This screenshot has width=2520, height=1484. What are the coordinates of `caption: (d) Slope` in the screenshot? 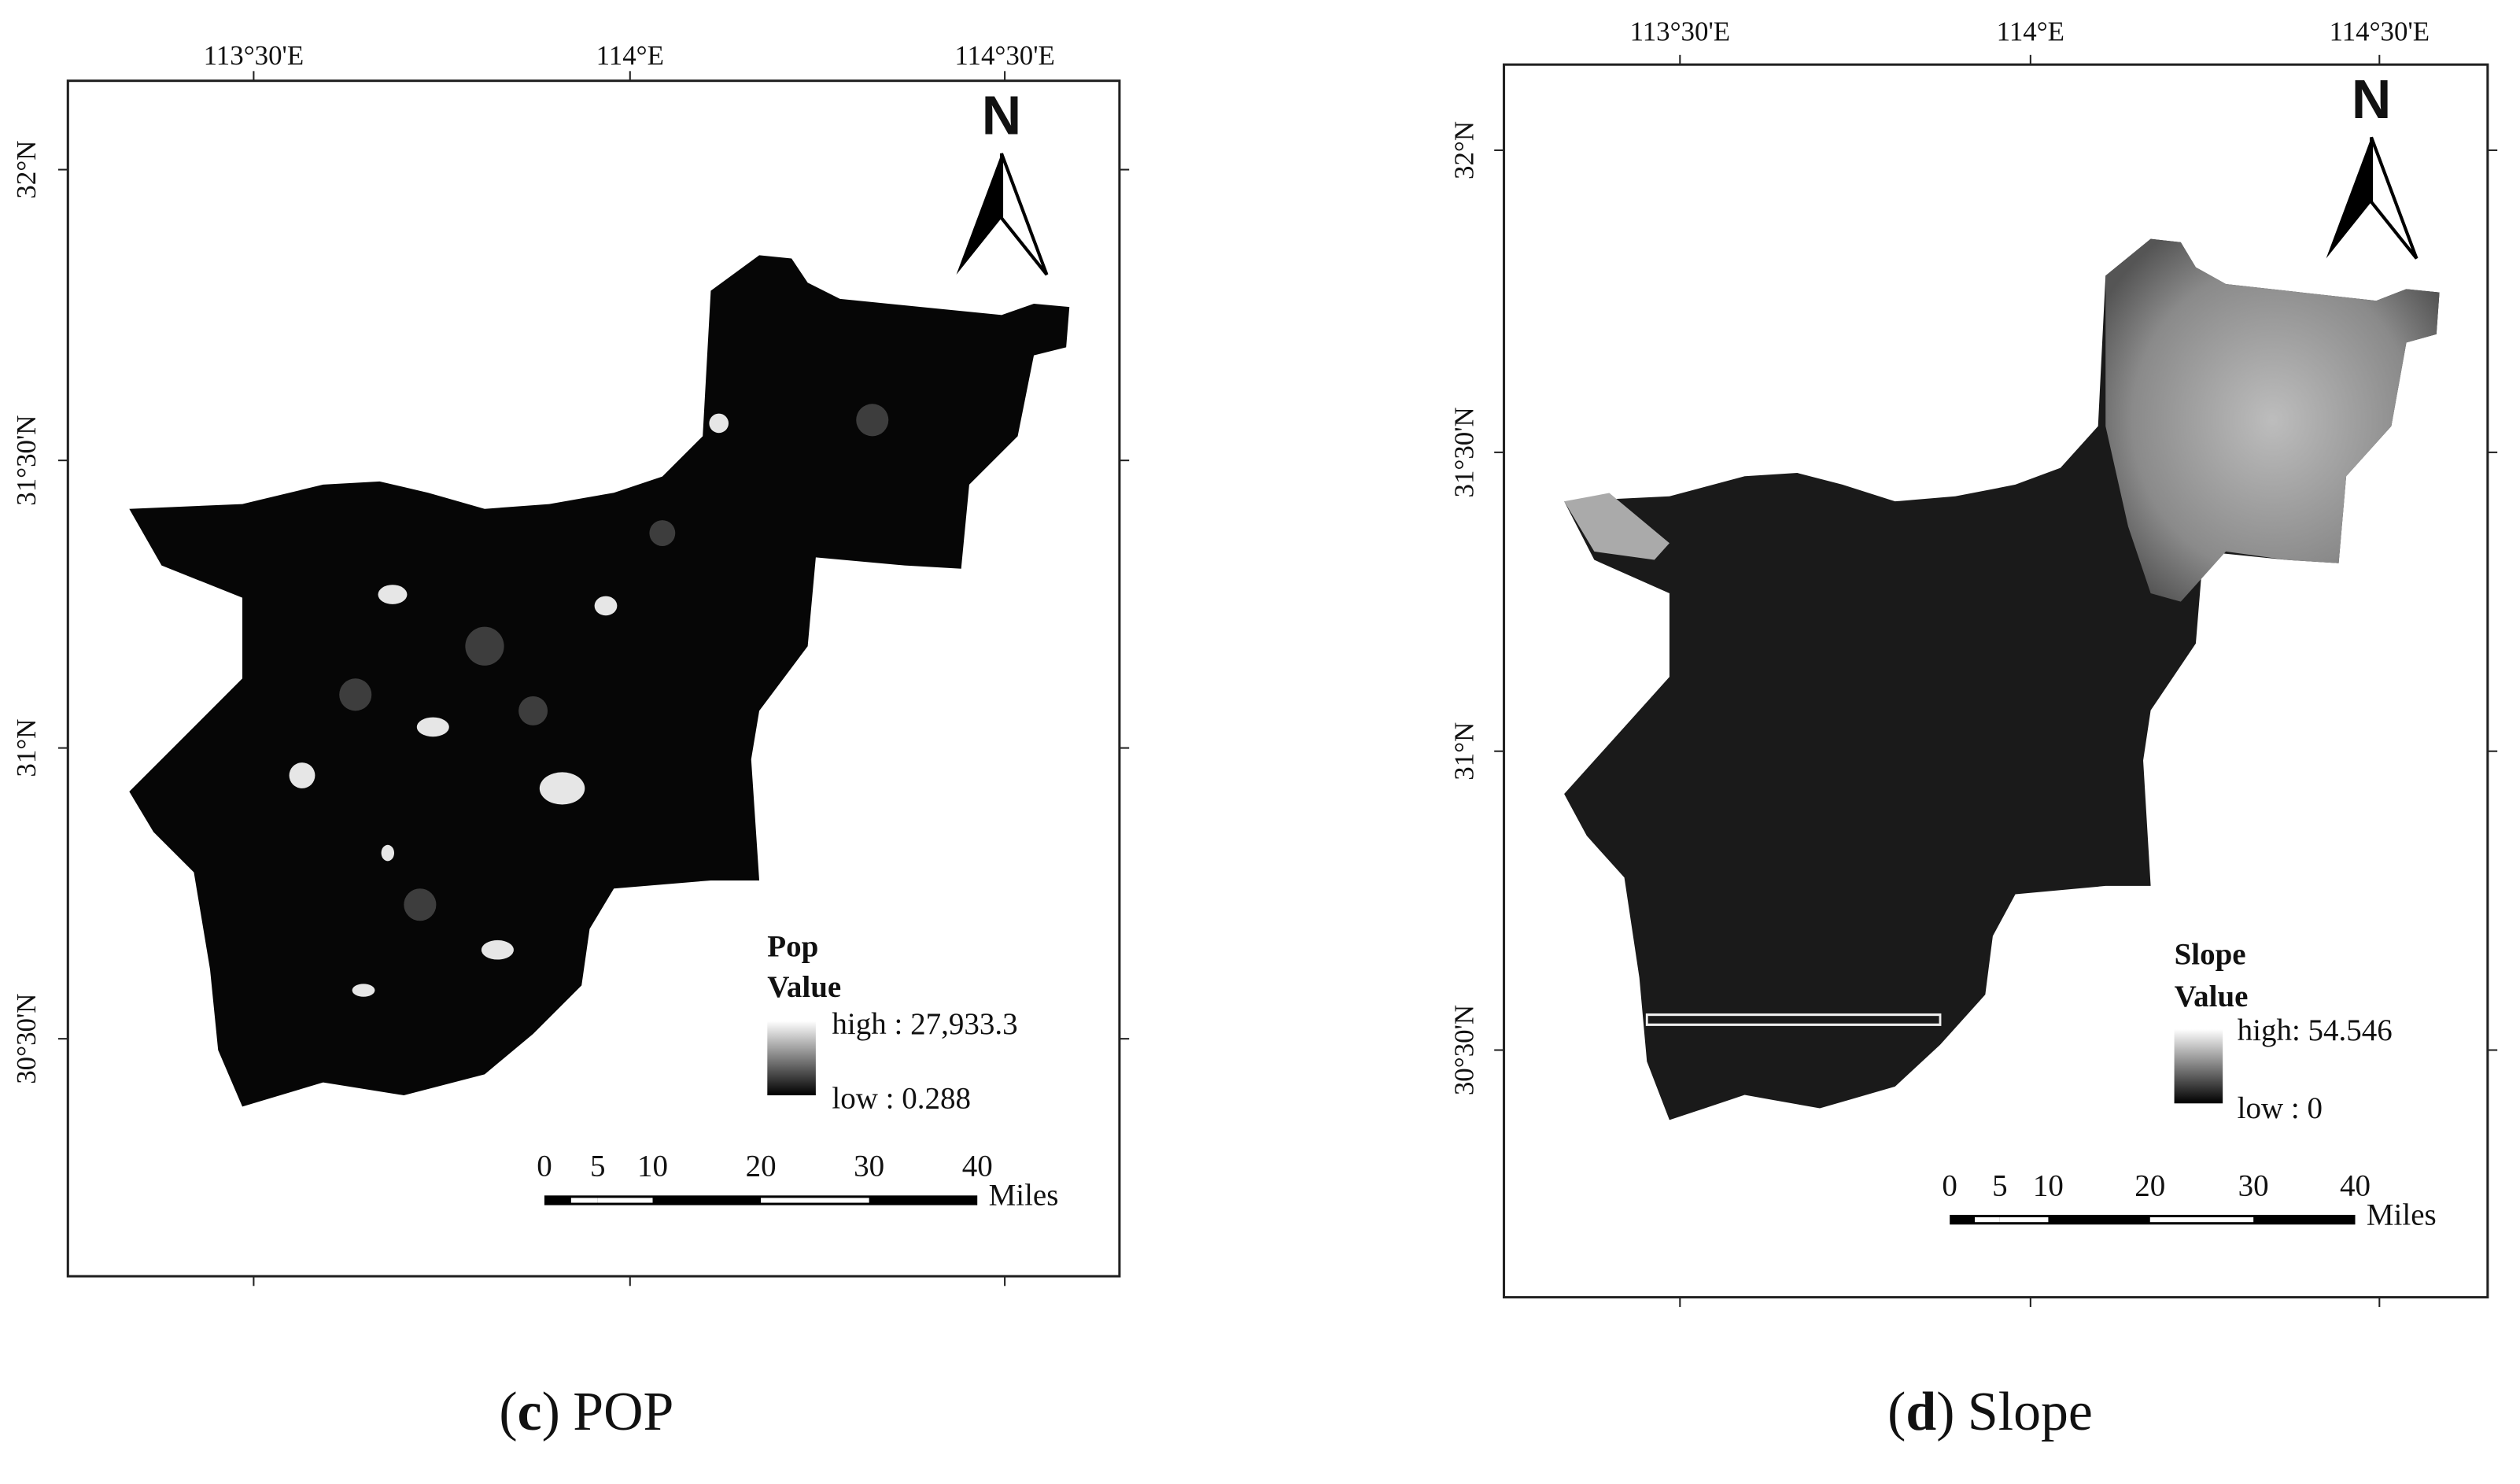 It's located at (1990, 1412).